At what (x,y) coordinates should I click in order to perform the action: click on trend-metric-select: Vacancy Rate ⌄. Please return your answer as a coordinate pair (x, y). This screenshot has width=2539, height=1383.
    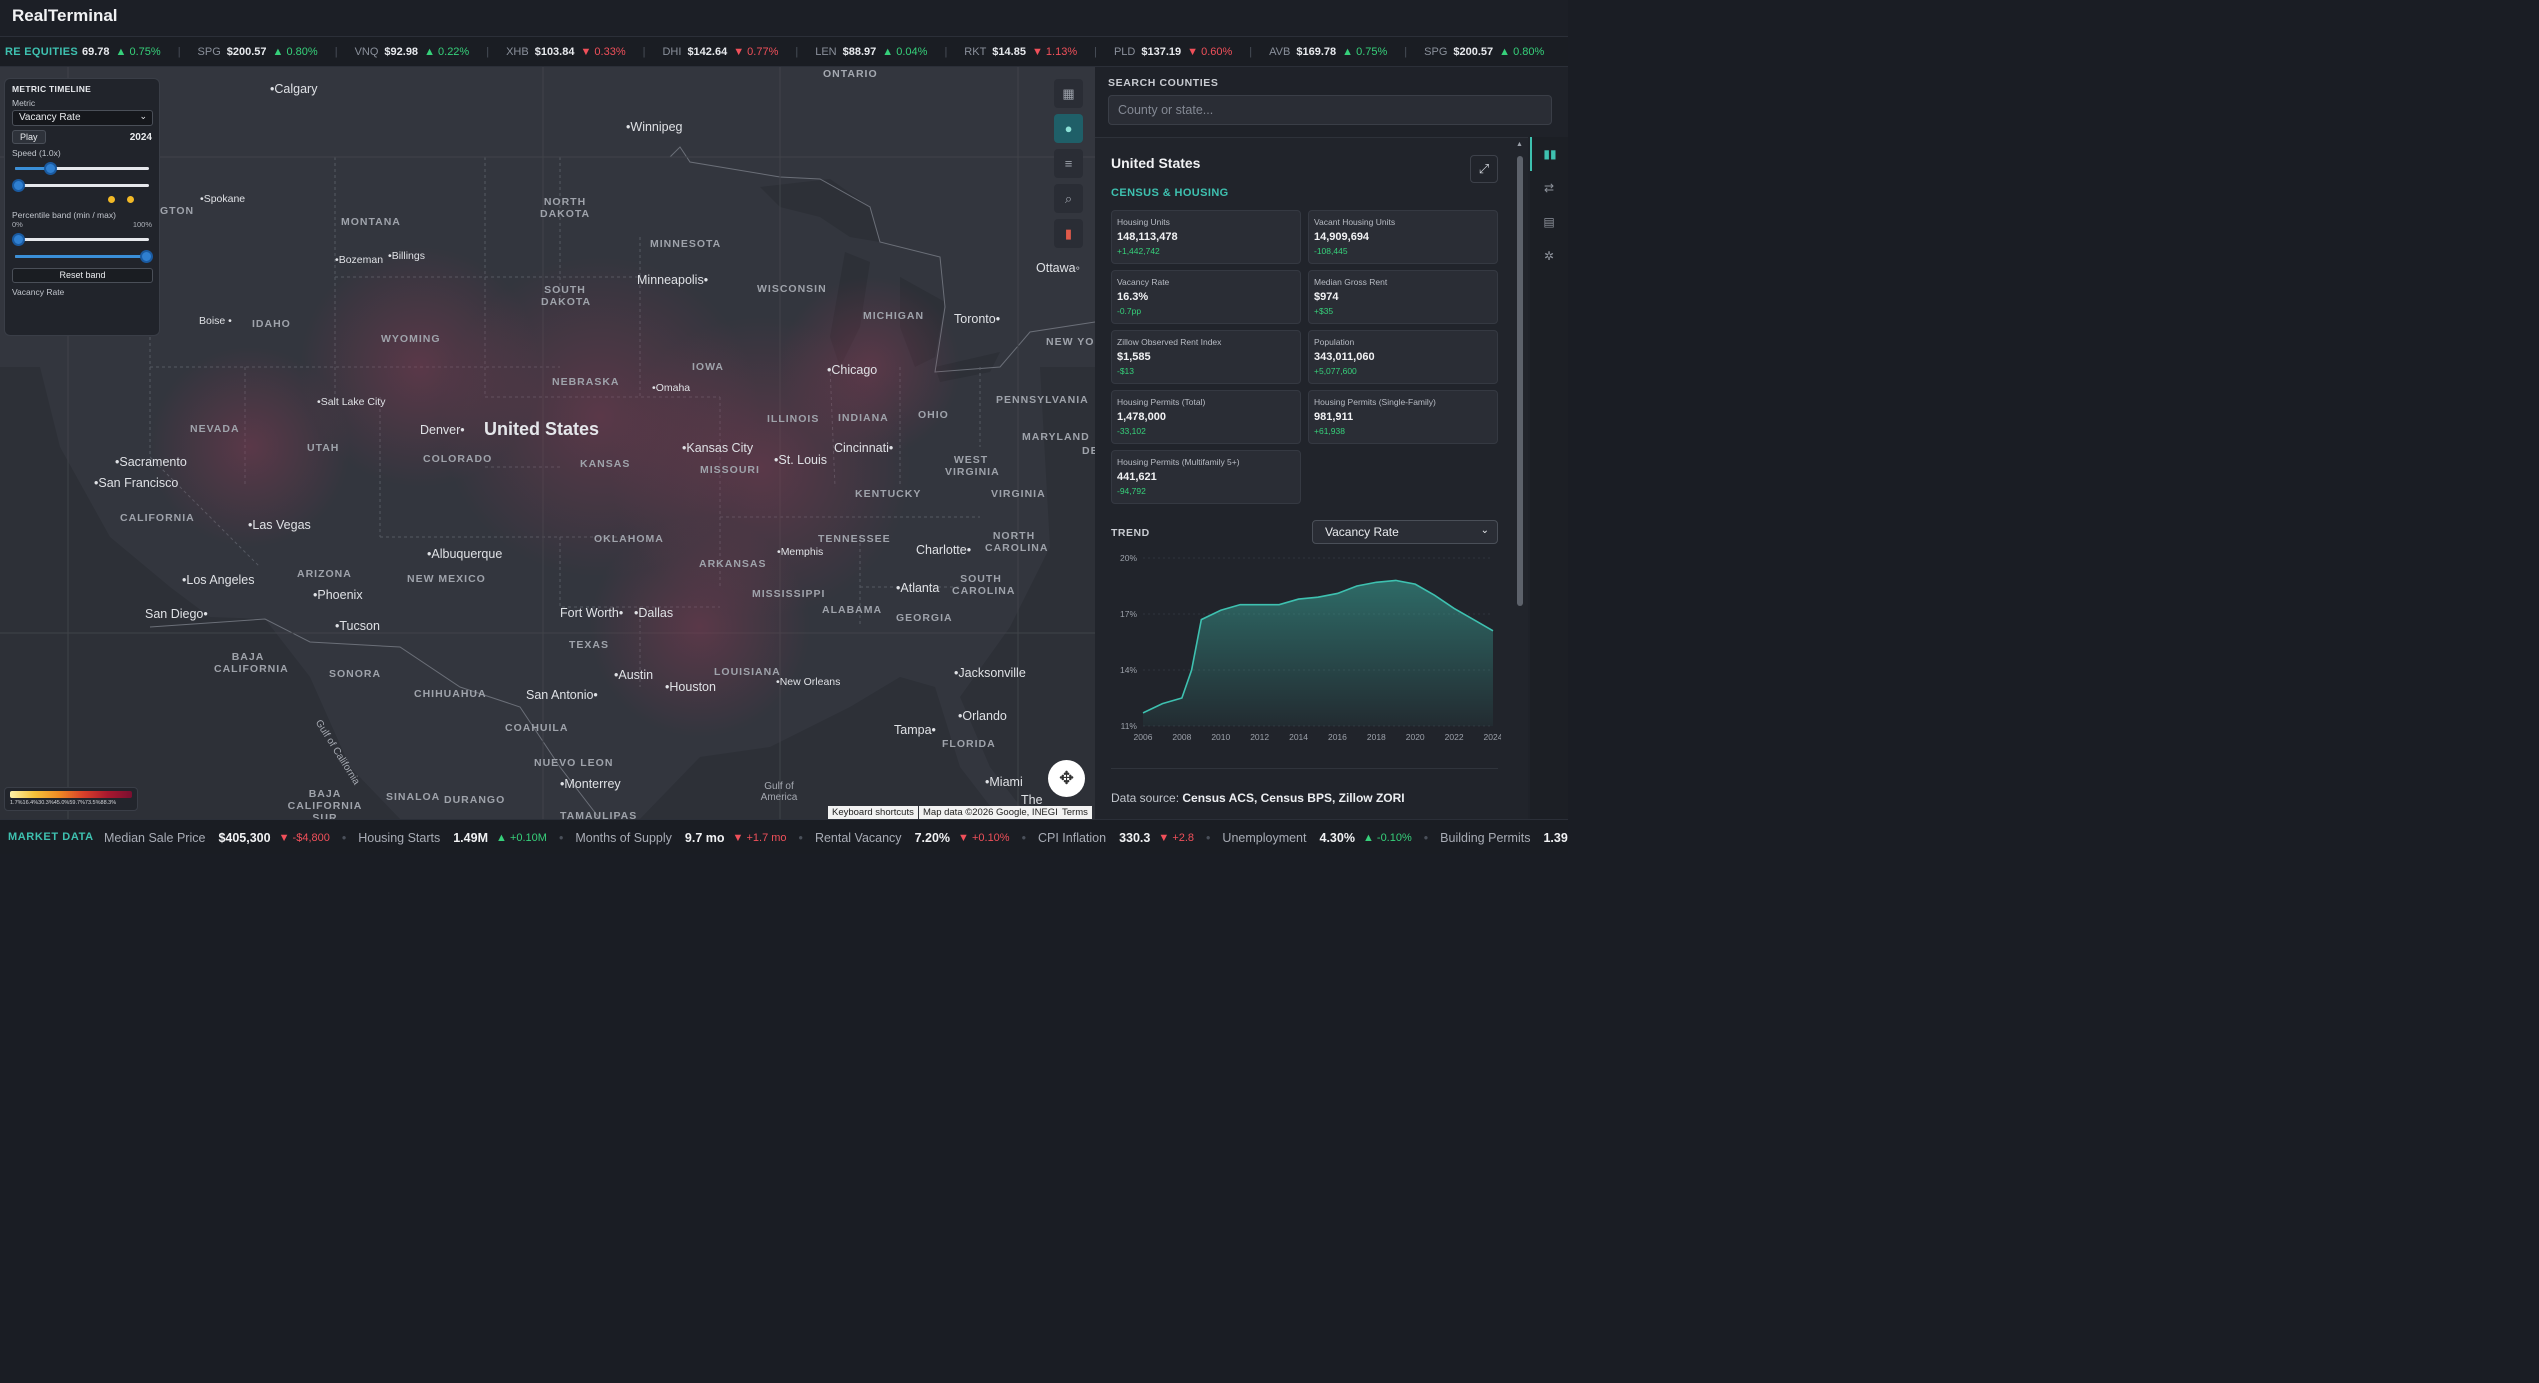
    Looking at the image, I should click on (1405, 532).